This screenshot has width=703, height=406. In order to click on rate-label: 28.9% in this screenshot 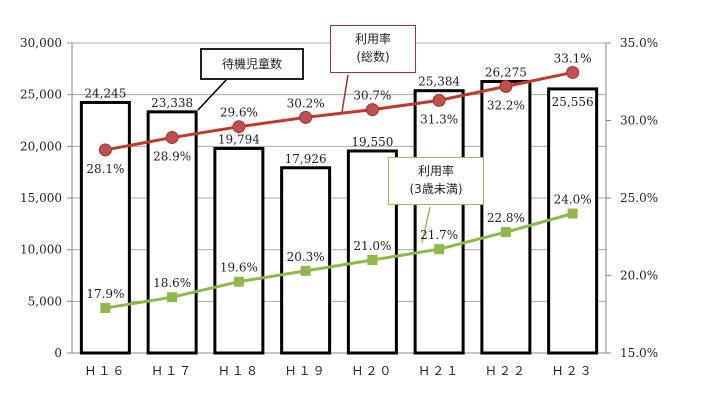, I will do `click(172, 157)`.